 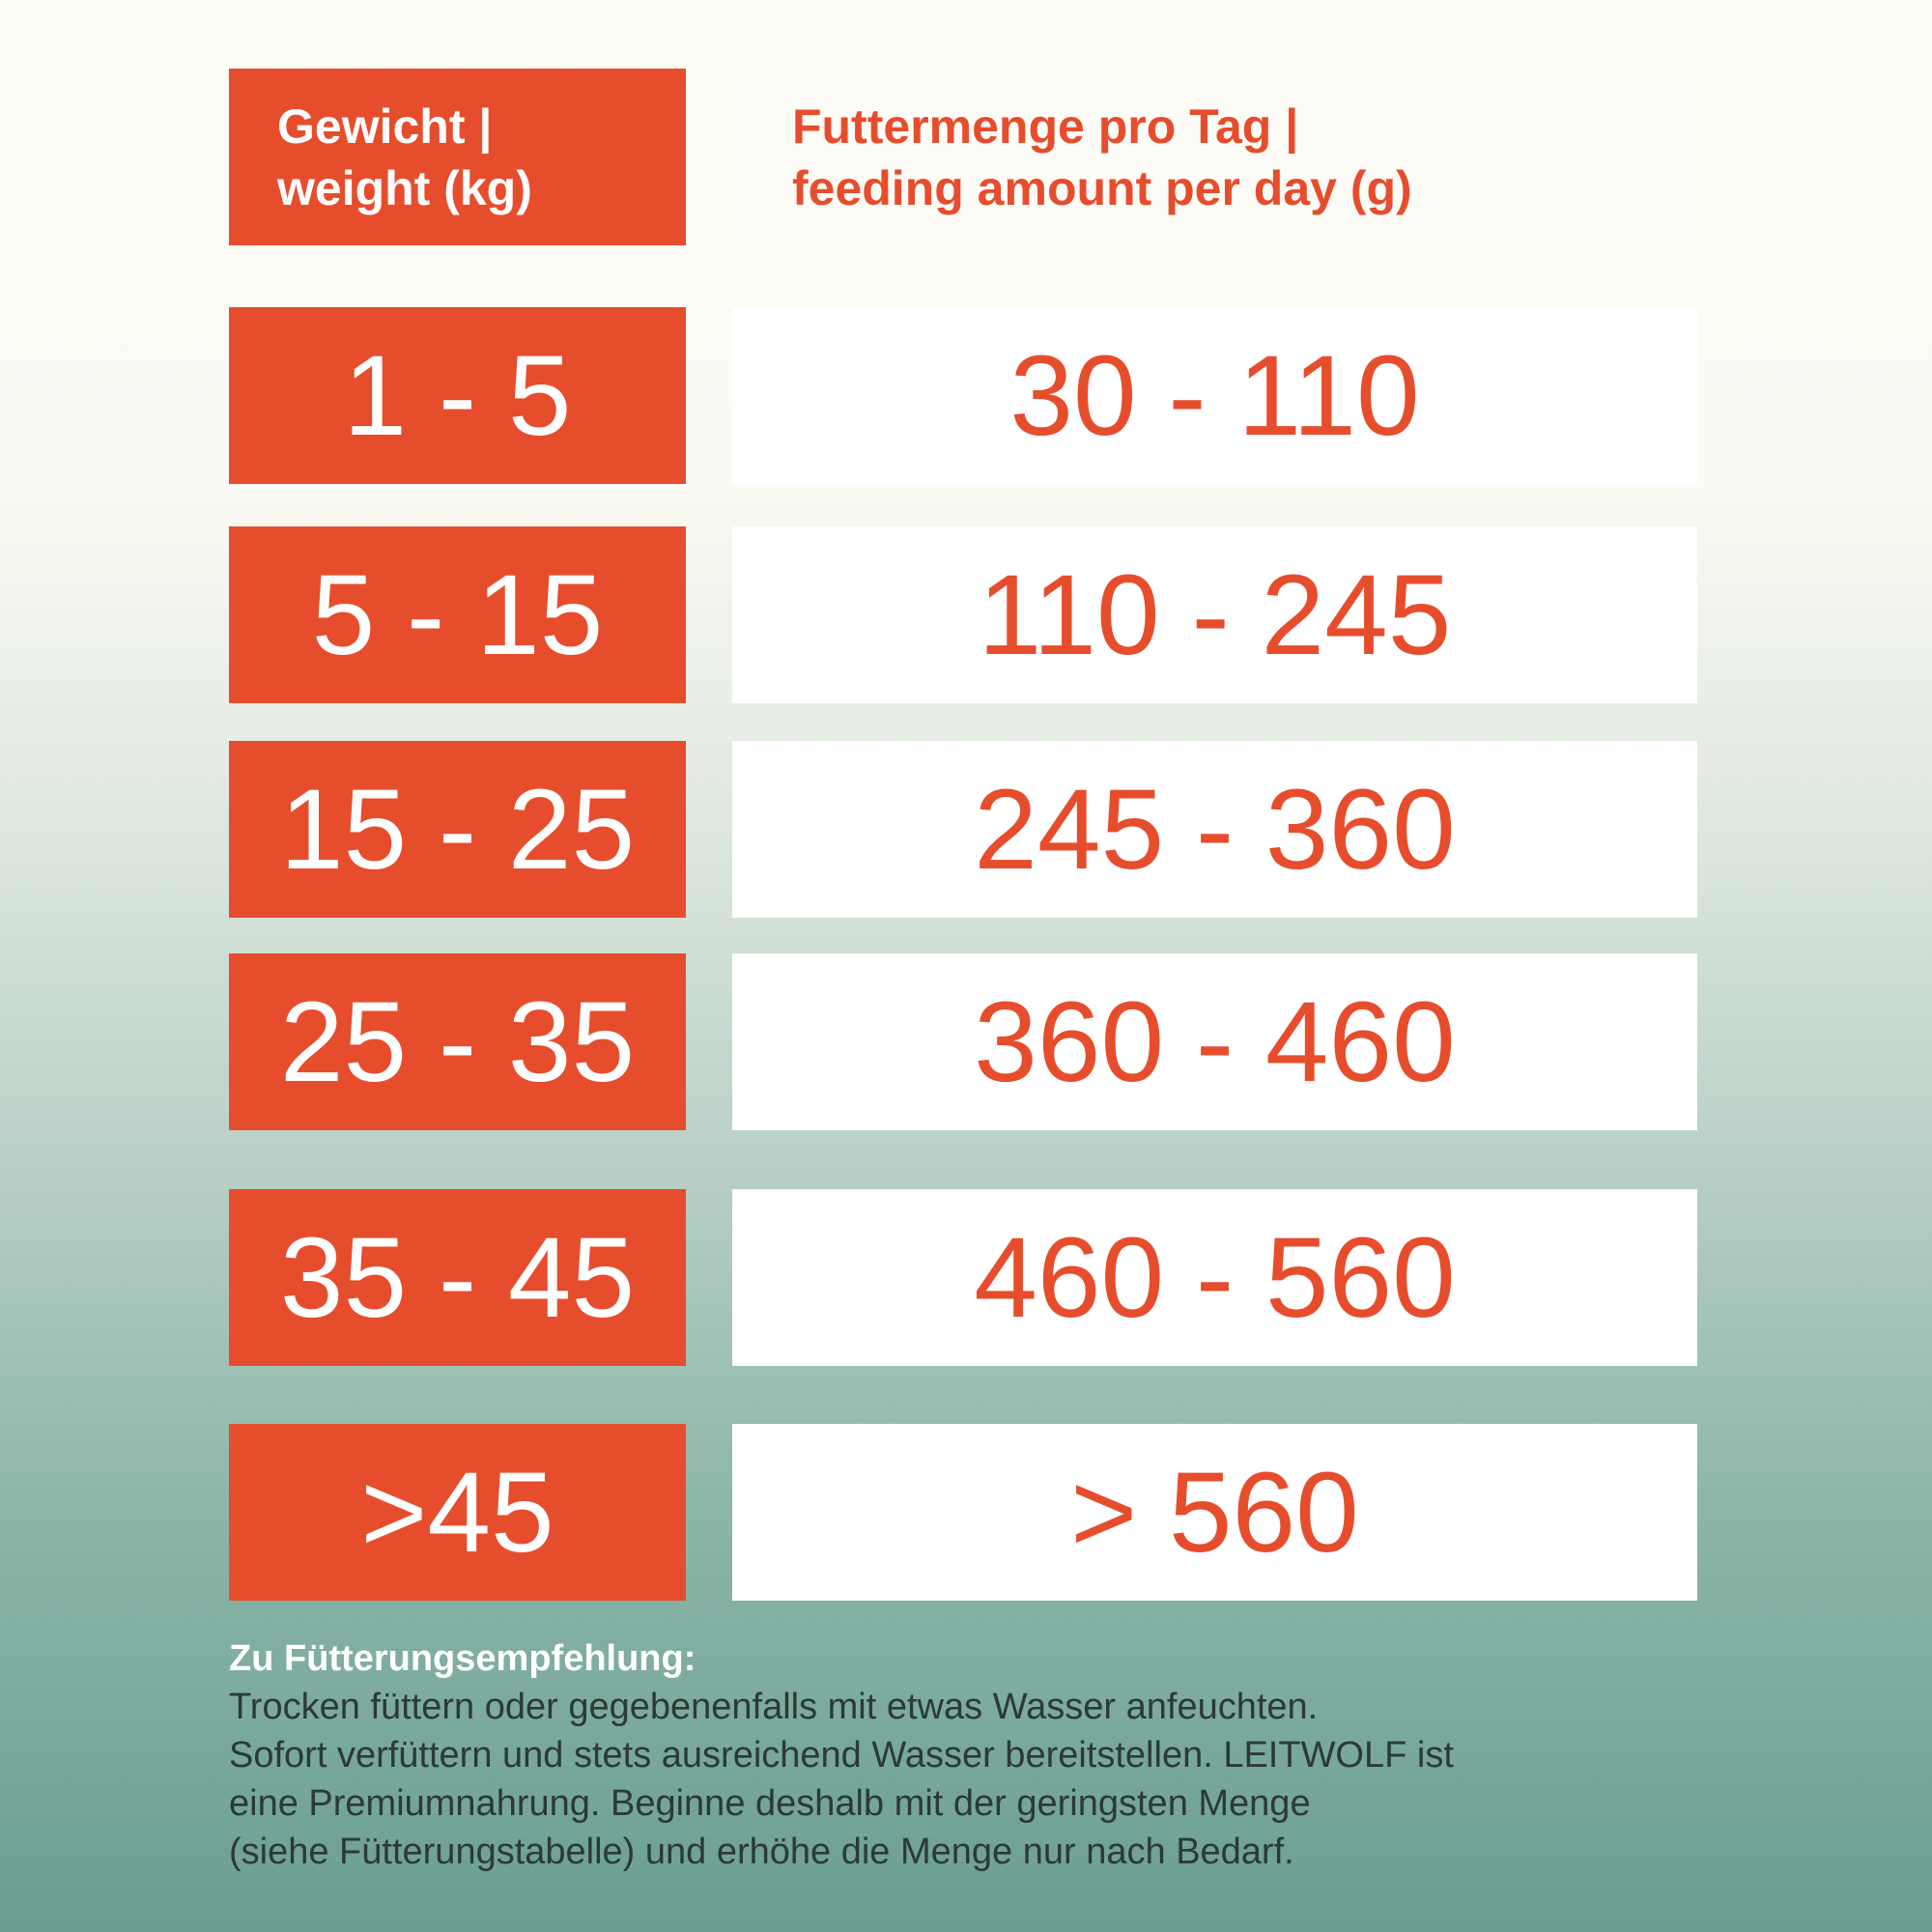 What do you see at coordinates (404, 187) in the screenshot?
I see `header-line: weight (kg)` at bounding box center [404, 187].